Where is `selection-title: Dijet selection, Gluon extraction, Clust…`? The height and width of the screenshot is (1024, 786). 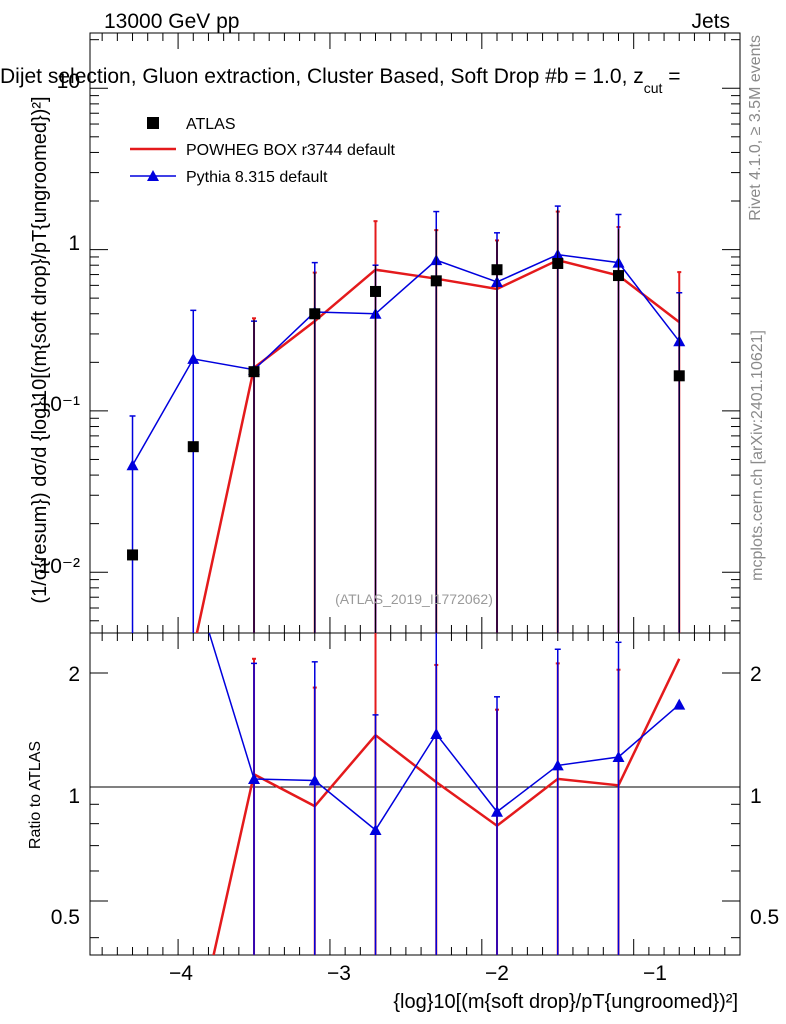 selection-title: Dijet selection, Gluon extraction, Clust… is located at coordinates (340, 80).